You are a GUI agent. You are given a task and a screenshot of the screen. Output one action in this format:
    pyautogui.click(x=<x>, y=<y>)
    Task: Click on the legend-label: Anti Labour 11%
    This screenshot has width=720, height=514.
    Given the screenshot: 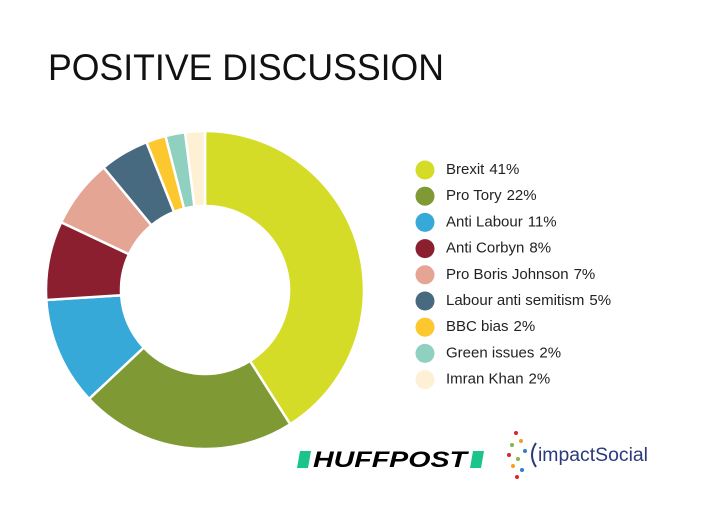 What is the action you would take?
    pyautogui.click(x=501, y=221)
    